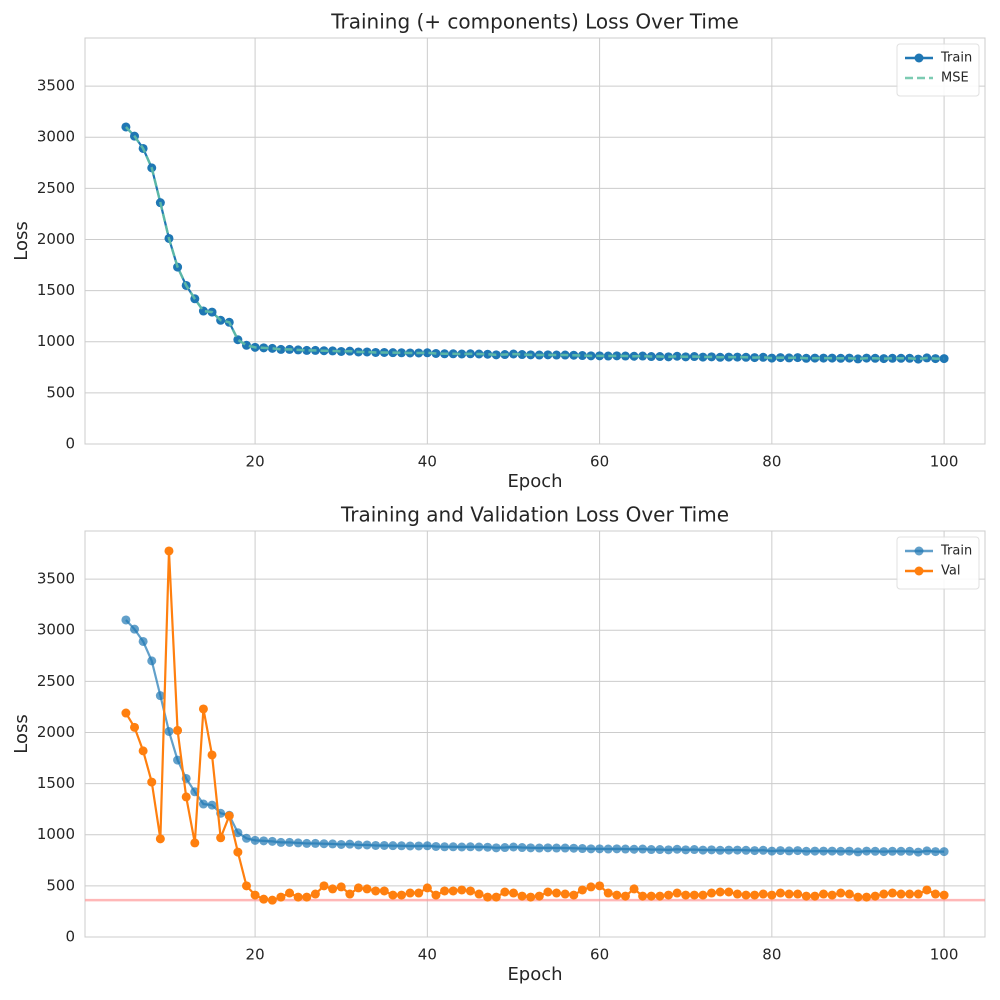 The image size is (1000, 1000). What do you see at coordinates (938, 563) in the screenshot?
I see `legend: Train Val` at bounding box center [938, 563].